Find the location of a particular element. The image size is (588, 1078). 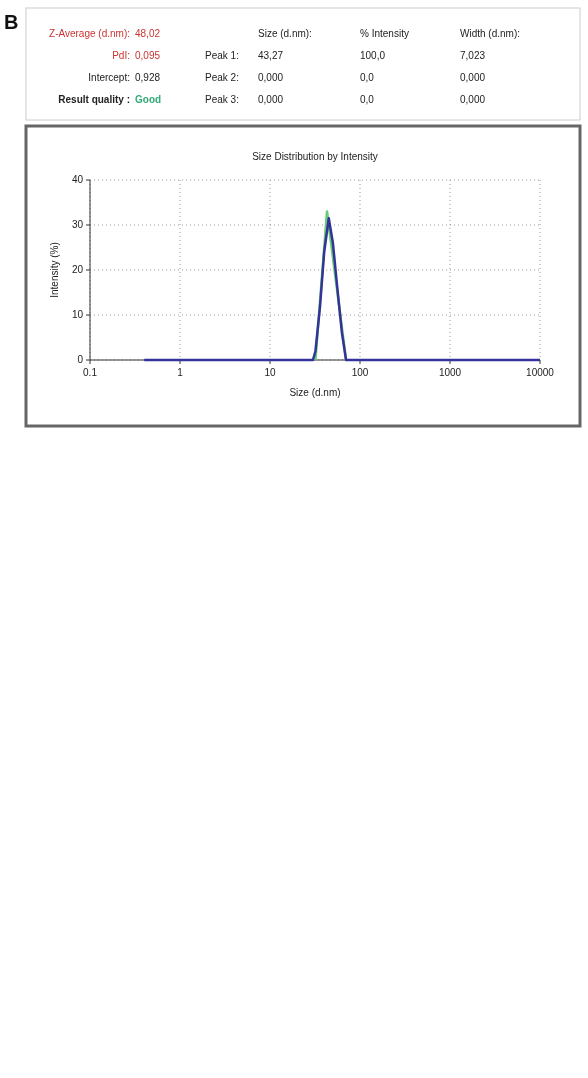

chart-title: Size Distribution by Intensity is located at coordinates (315, 156).